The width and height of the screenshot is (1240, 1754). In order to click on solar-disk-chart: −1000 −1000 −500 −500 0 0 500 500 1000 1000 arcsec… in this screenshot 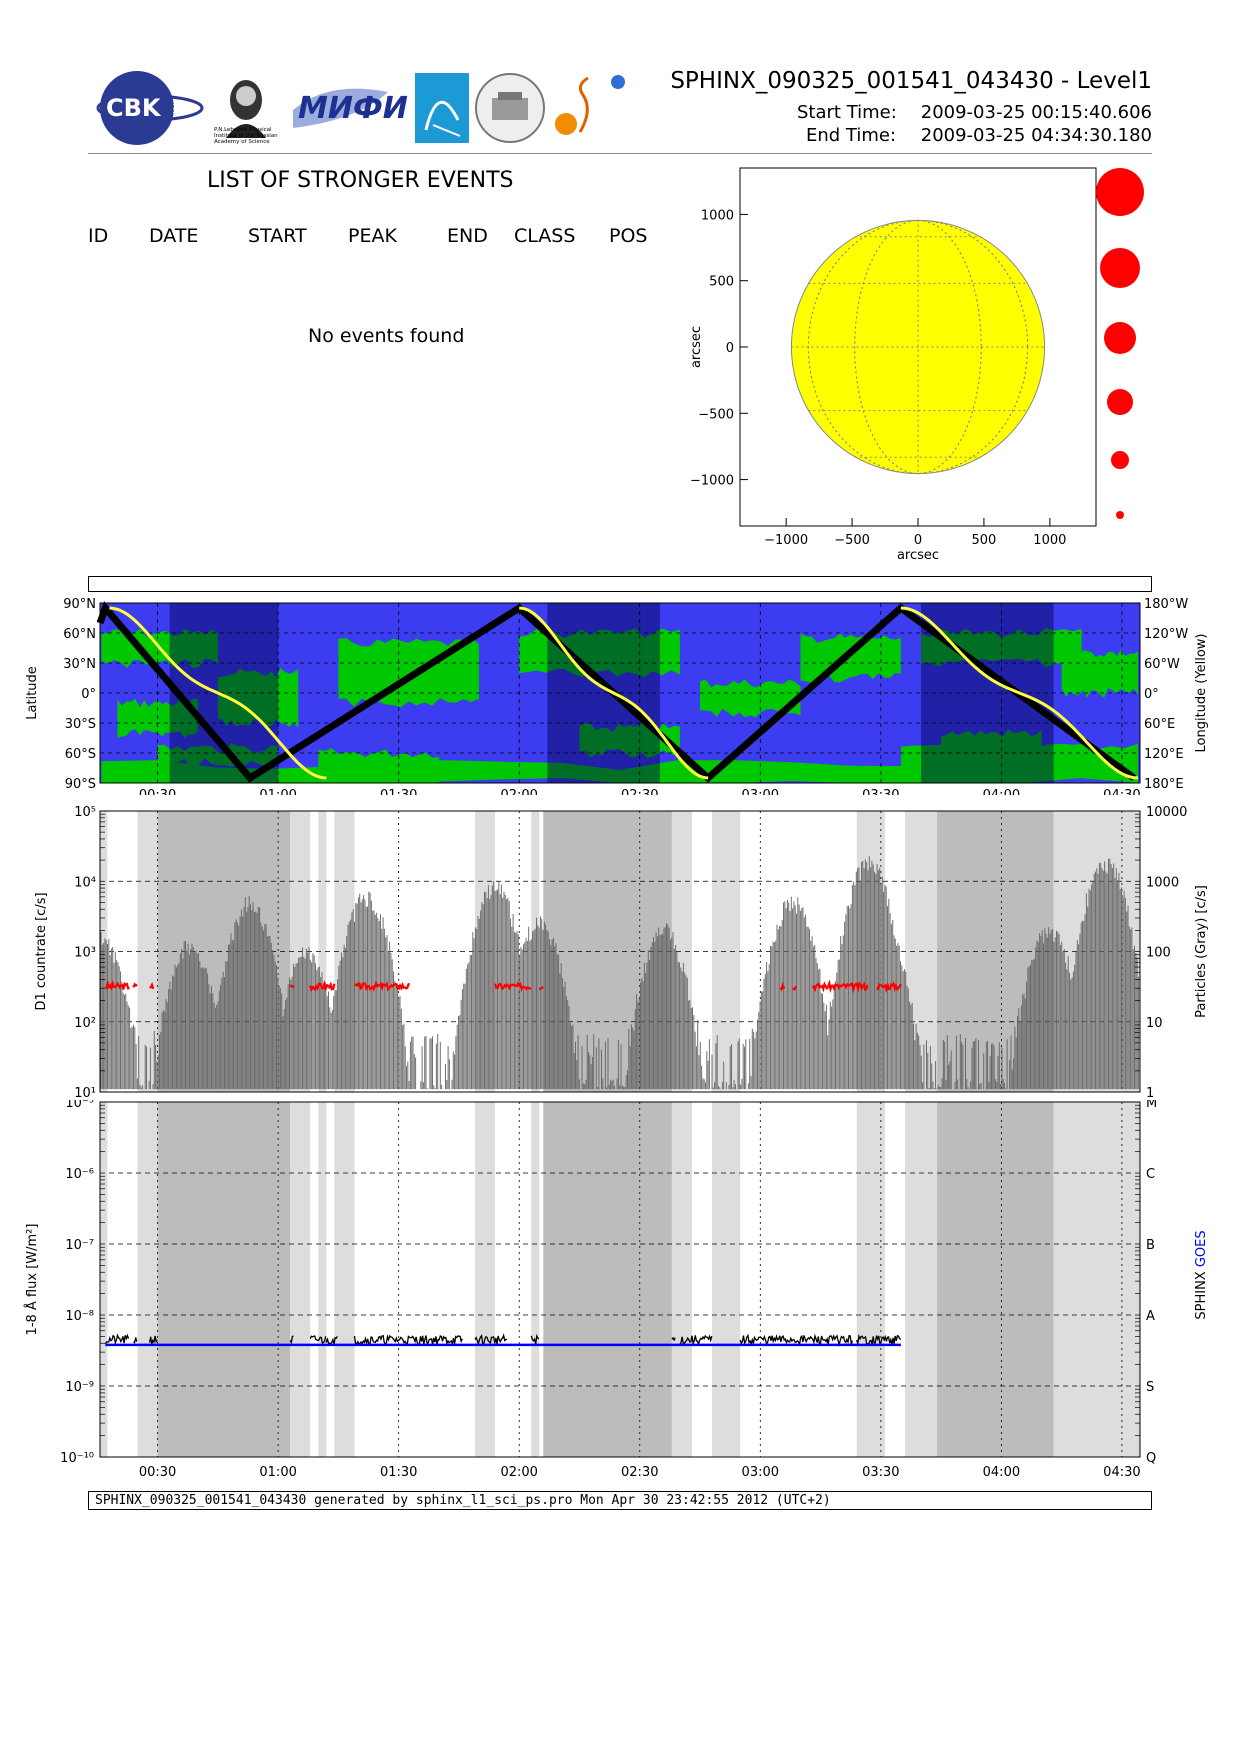, I will do `click(916, 363)`.